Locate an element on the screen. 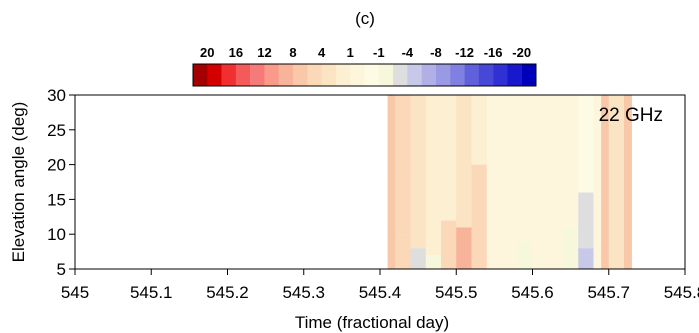 The height and width of the screenshot is (333, 699). colorbar is located at coordinates (364, 75).